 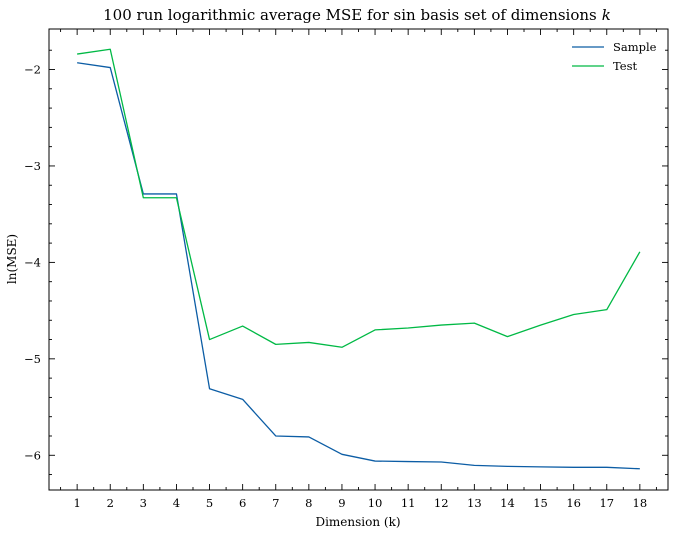 What do you see at coordinates (32, 70) in the screenshot?
I see `y-tick-label: −2` at bounding box center [32, 70].